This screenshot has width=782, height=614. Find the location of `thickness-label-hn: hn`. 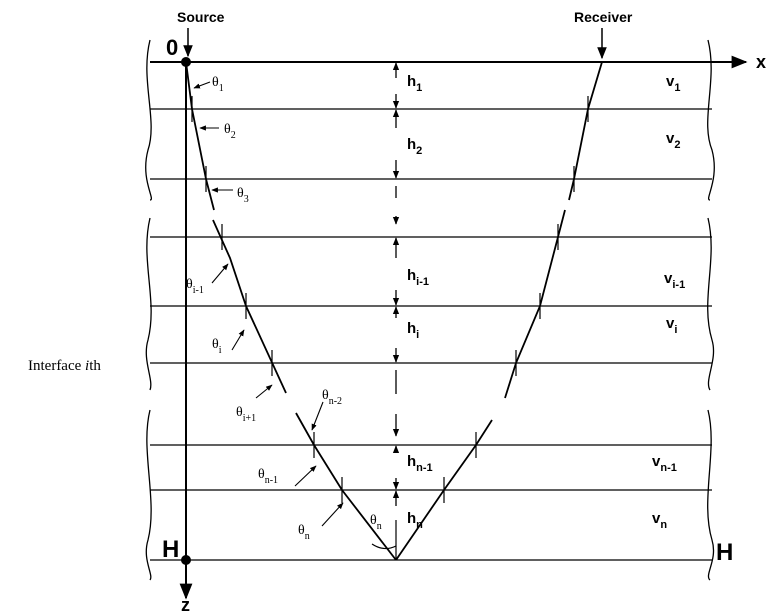

thickness-label-hn: hn is located at coordinates (415, 520).